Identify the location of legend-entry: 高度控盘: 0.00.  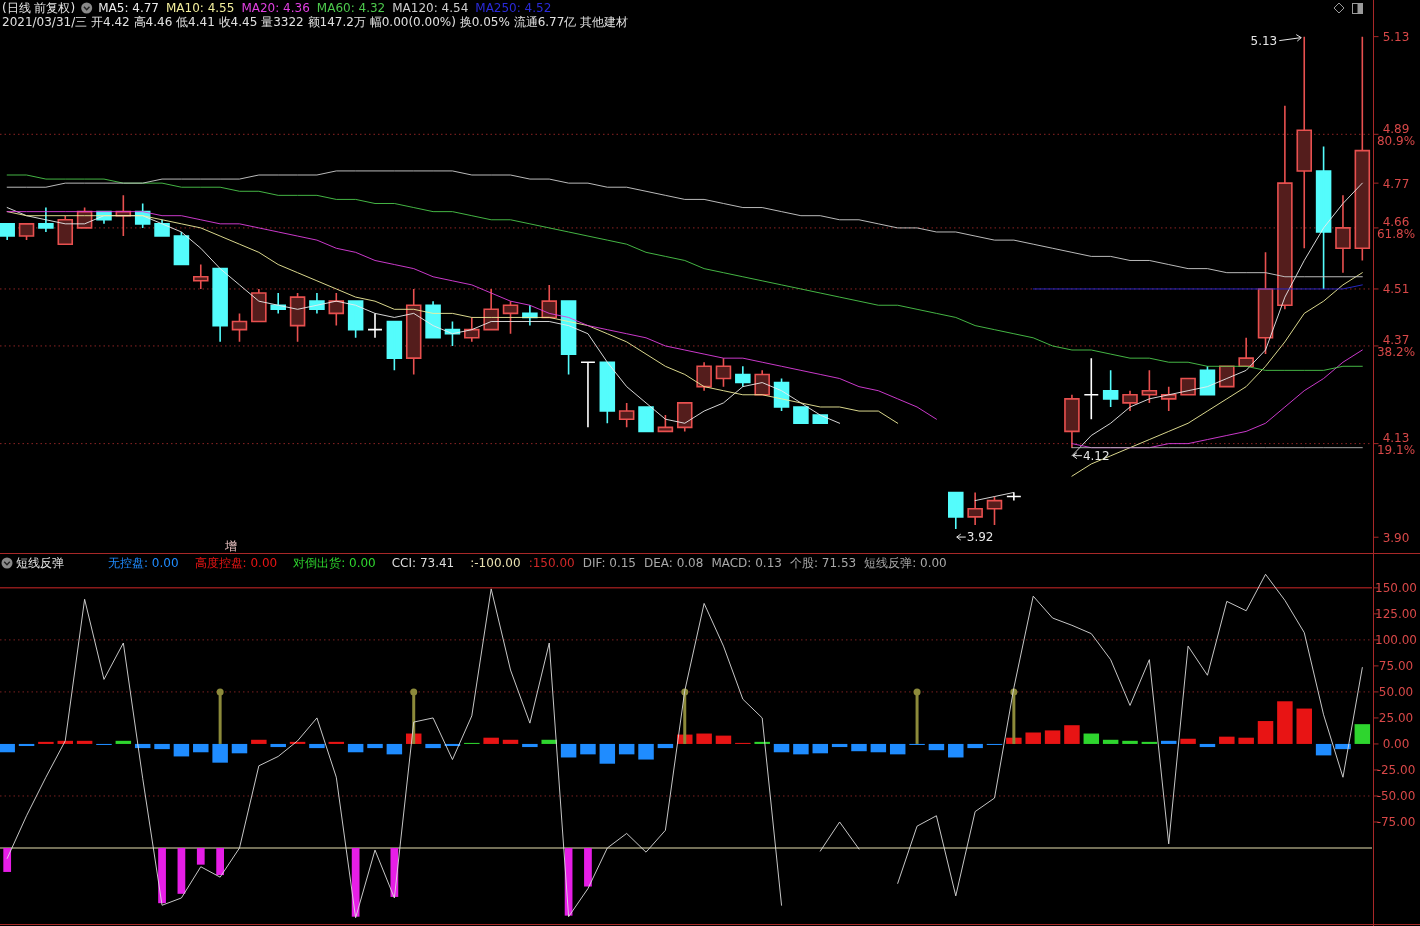
(236, 563).